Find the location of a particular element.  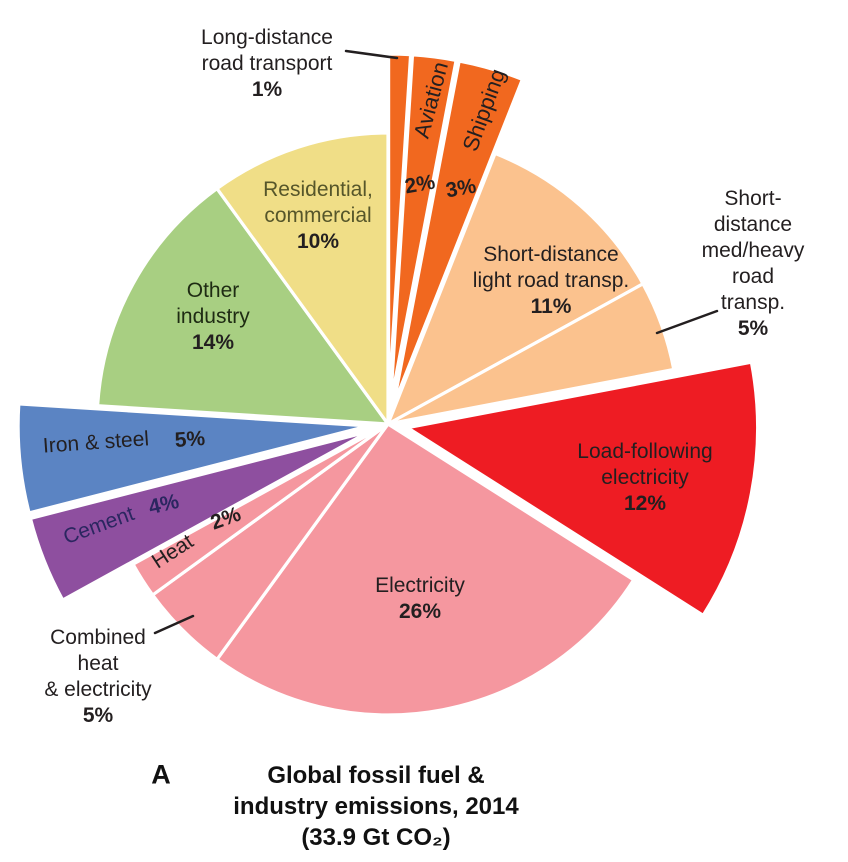

pie-slice-load-following-electricity is located at coordinates (583, 488).